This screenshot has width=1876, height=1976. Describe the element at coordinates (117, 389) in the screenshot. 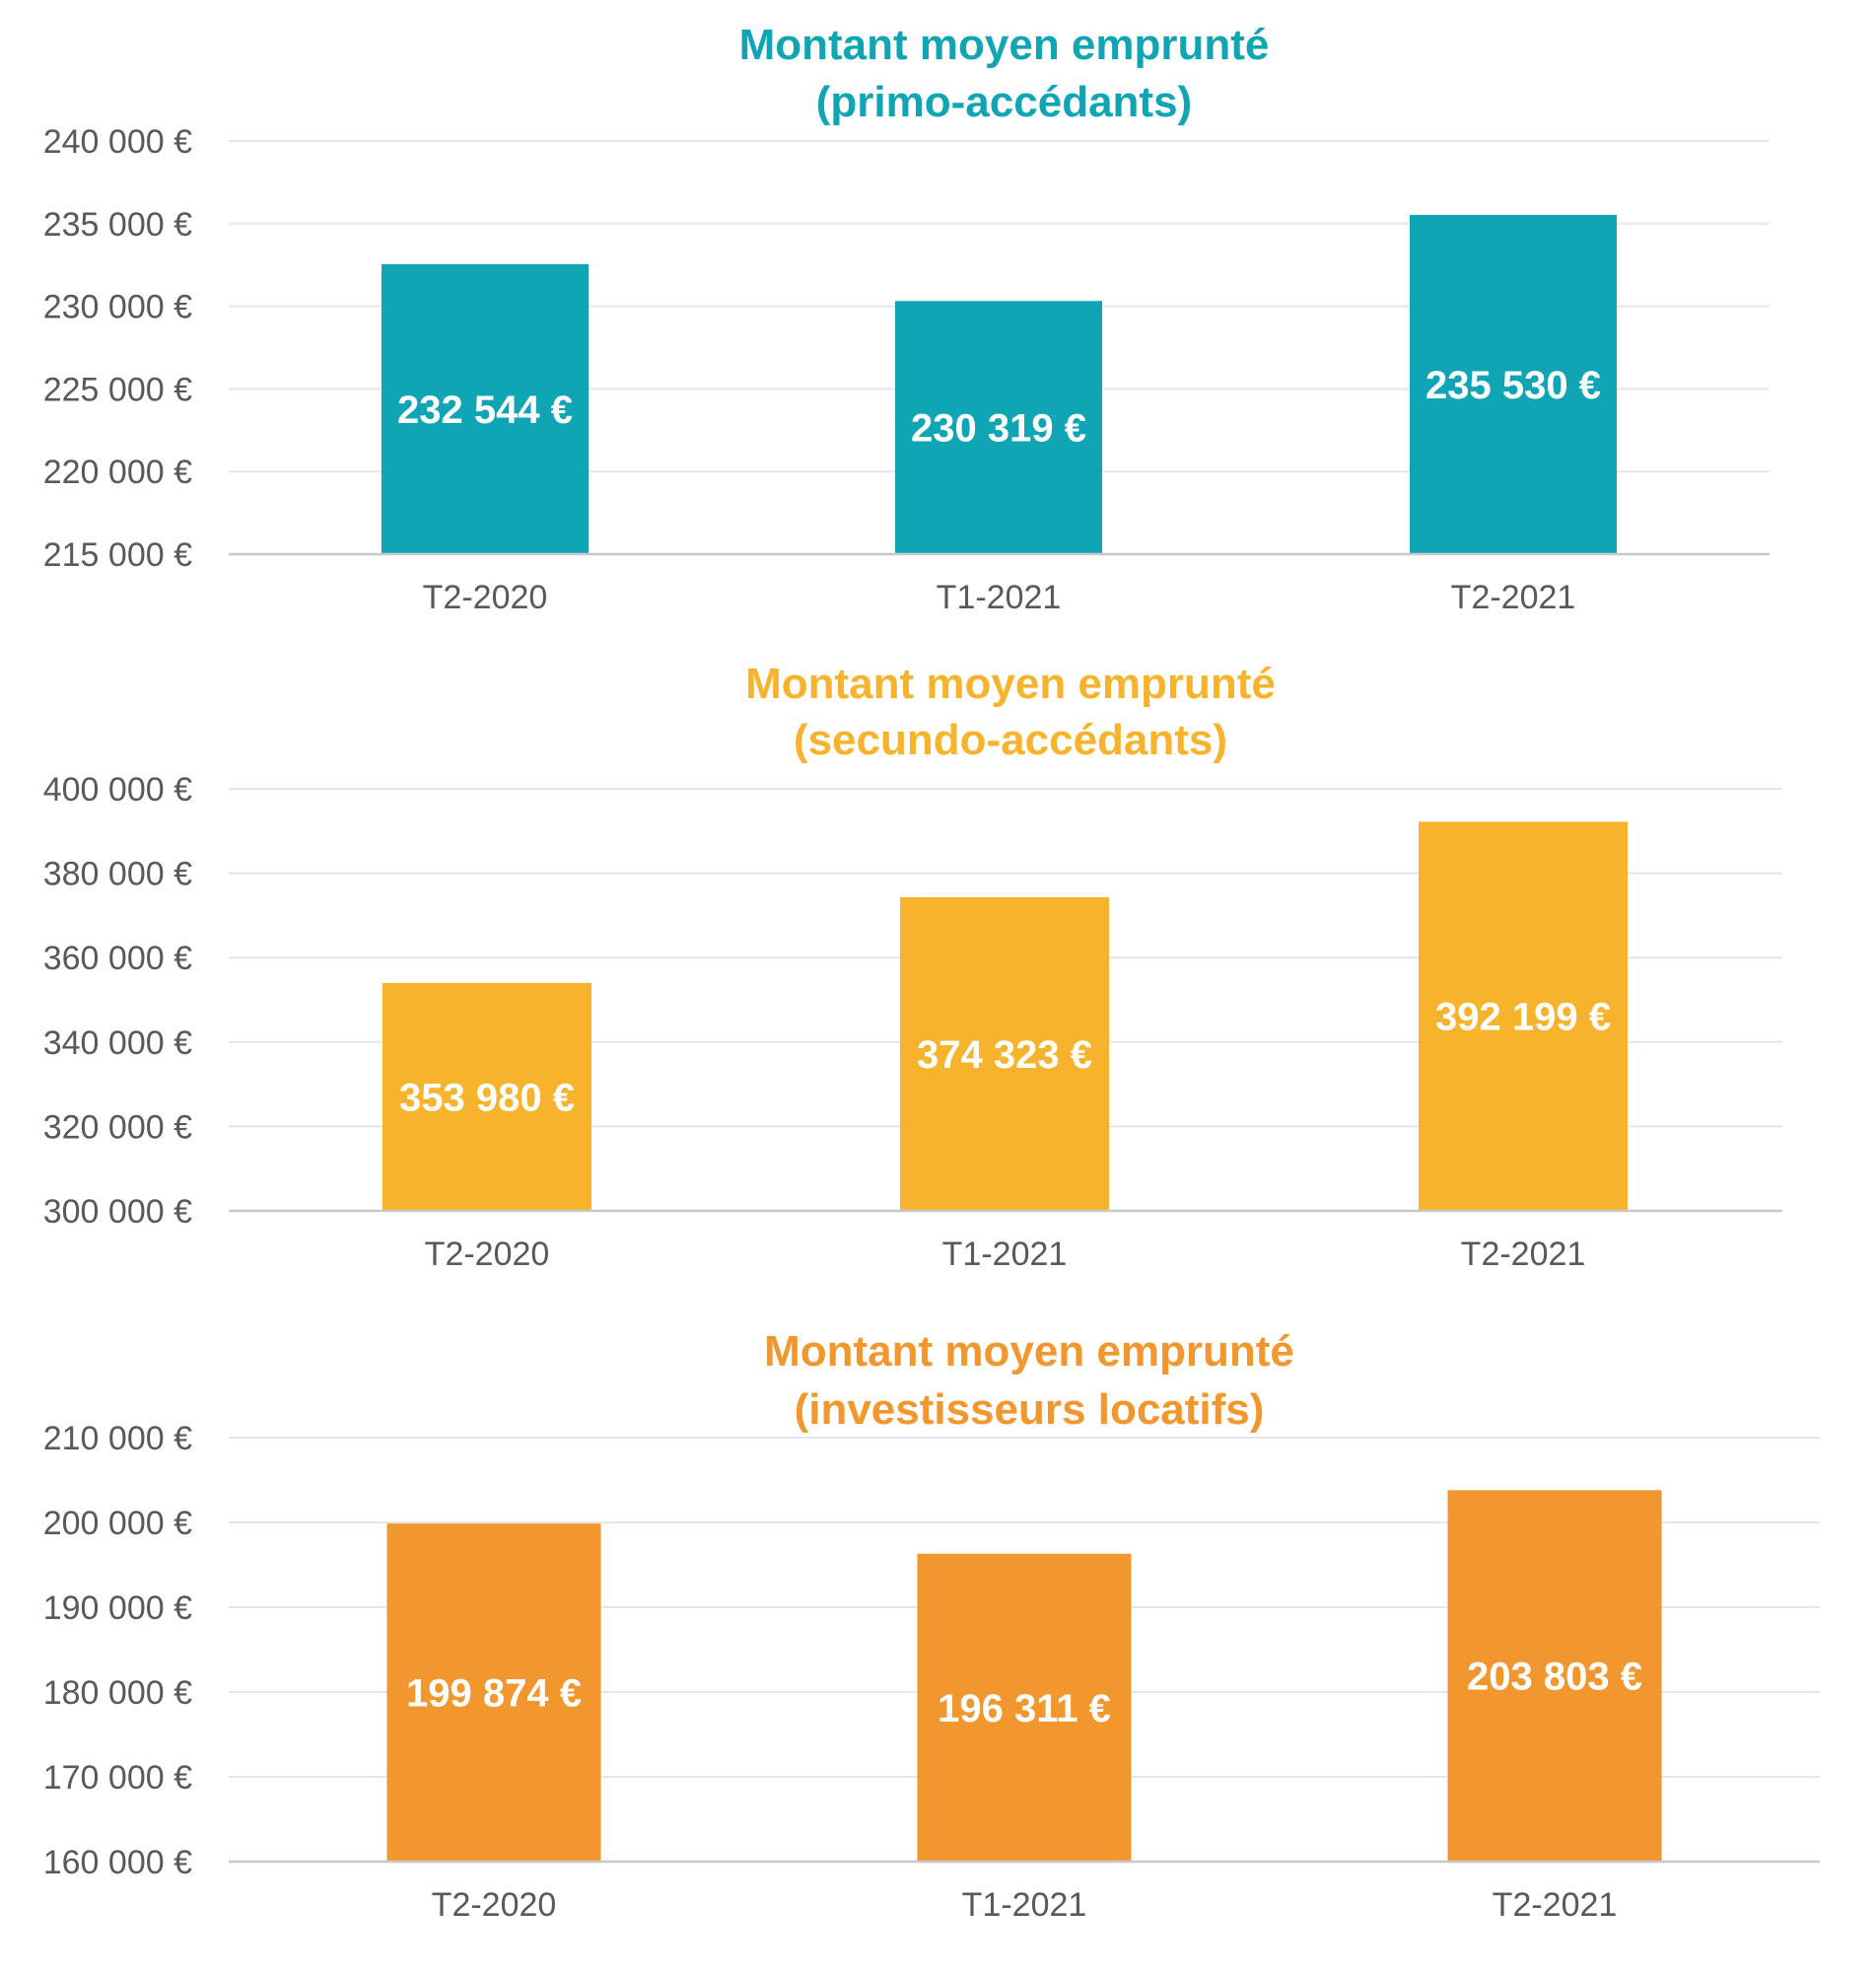

I see `y-tick-label: 225 000 €` at that location.